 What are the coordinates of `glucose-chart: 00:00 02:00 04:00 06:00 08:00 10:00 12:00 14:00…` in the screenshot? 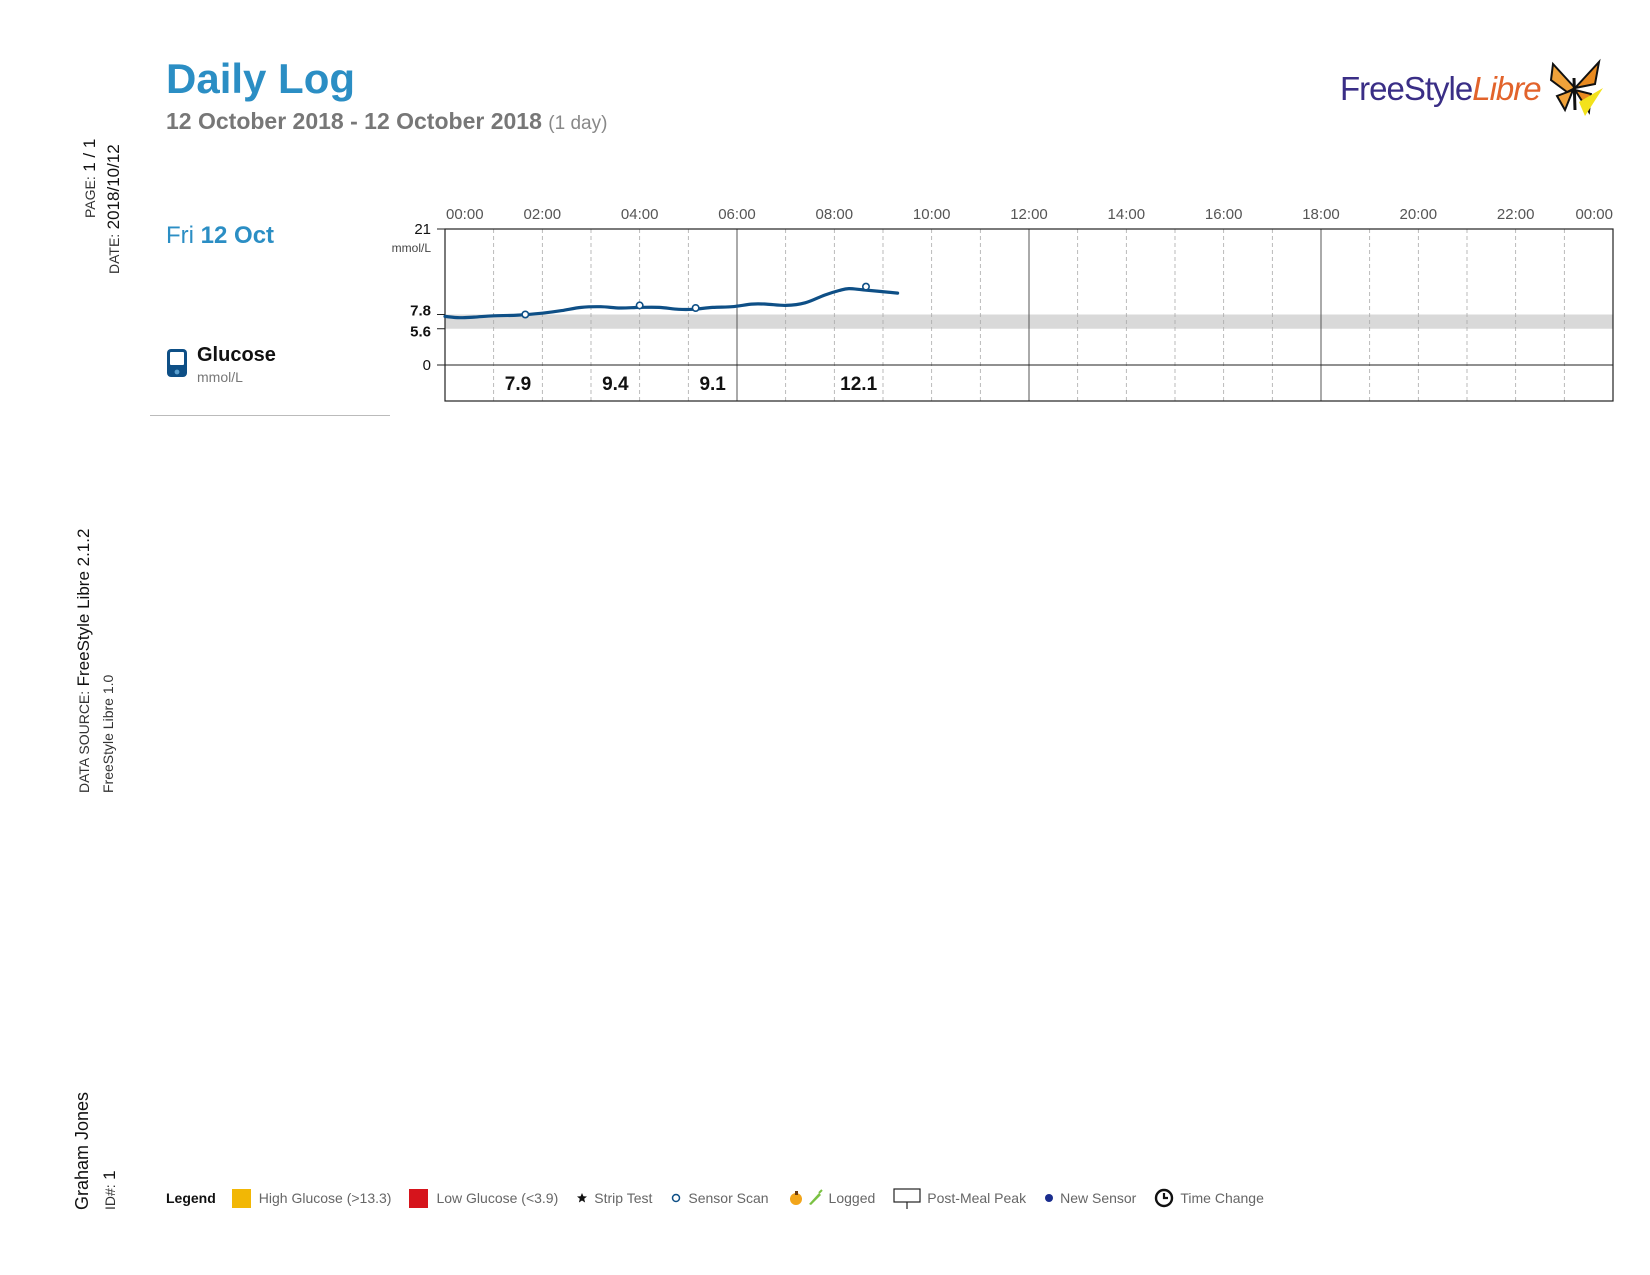 It's located at (1003, 304).